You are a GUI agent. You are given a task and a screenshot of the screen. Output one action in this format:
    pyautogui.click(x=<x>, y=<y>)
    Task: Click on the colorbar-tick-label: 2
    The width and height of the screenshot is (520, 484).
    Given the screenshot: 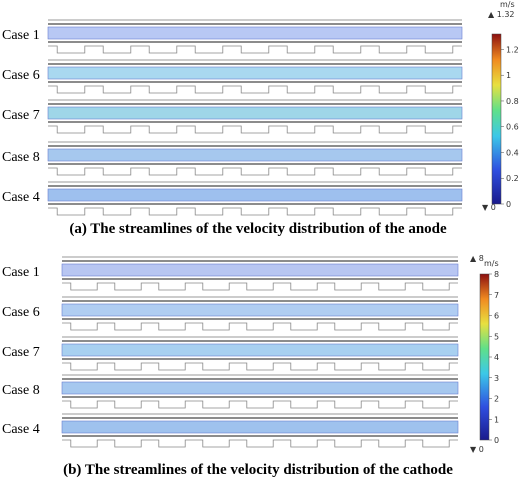 What is the action you would take?
    pyautogui.click(x=496, y=399)
    